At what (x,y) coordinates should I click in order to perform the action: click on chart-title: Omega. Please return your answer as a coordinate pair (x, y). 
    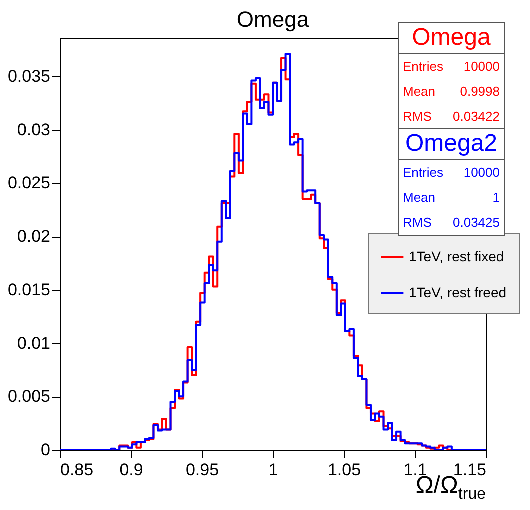
    Looking at the image, I should click on (273, 19).